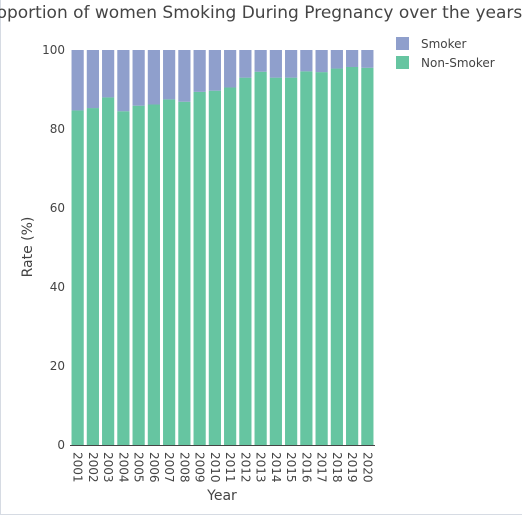 This screenshot has width=523, height=516. I want to click on legend-swatch-non-smoker, so click(402, 62).